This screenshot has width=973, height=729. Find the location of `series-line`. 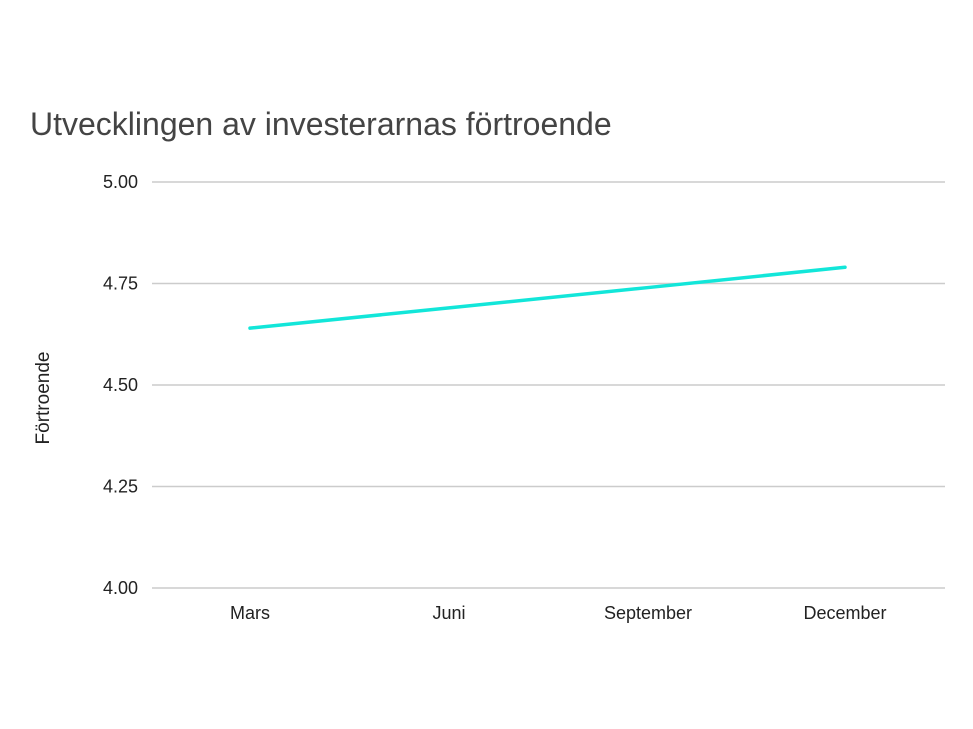

series-line is located at coordinates (547, 297).